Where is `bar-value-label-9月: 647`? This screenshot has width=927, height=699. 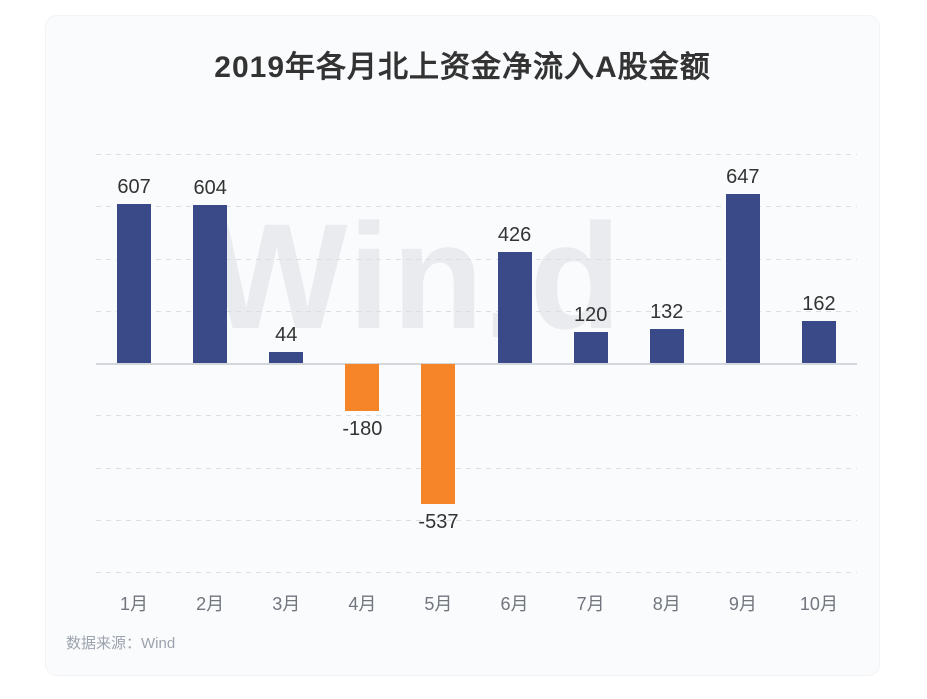
bar-value-label-9月: 647 is located at coordinates (743, 176).